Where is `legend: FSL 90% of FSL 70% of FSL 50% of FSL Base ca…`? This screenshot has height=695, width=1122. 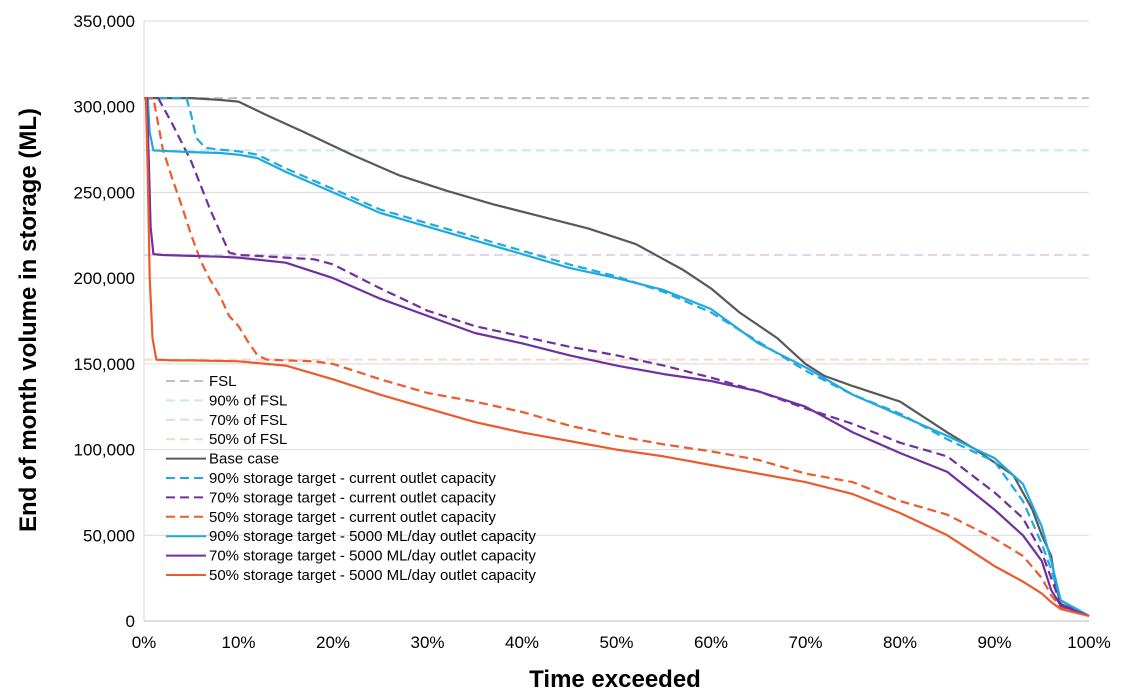 legend: FSL 90% of FSL 70% of FSL 50% of FSL Base ca… is located at coordinates (351, 478).